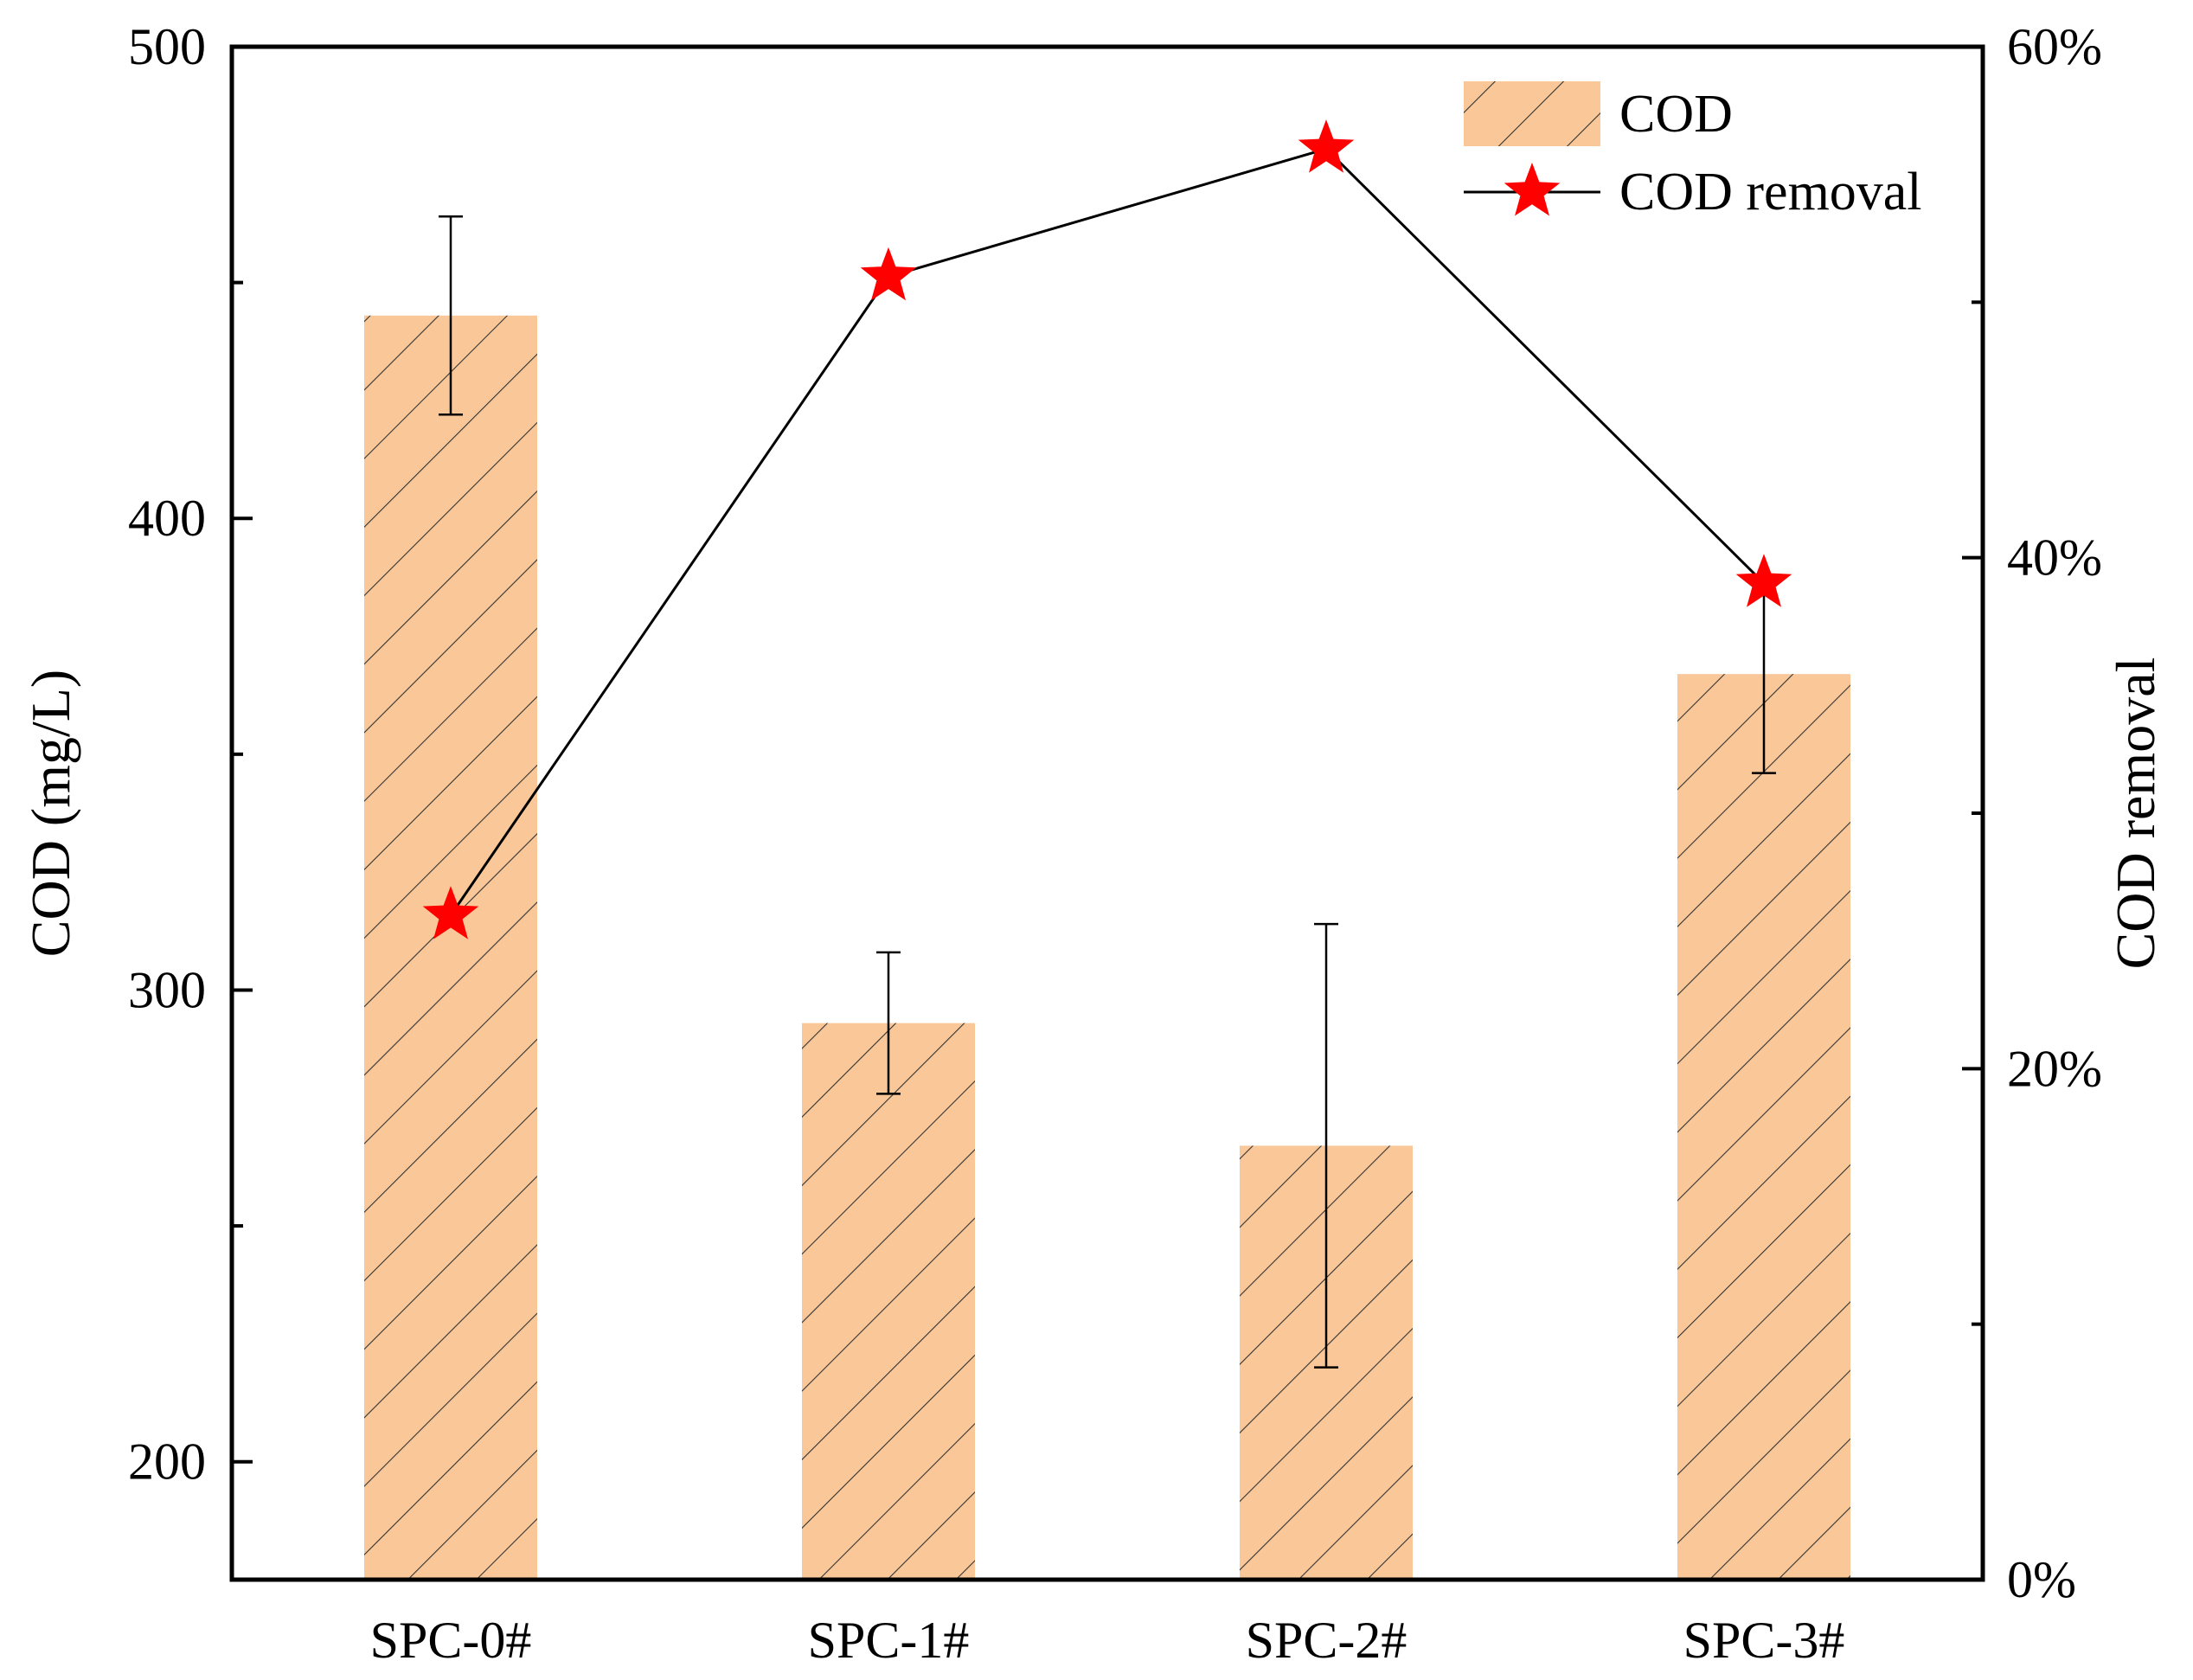 This screenshot has height=1680, width=2193. I want to click on legend-label-cod-removal: COD removal, so click(1771, 192).